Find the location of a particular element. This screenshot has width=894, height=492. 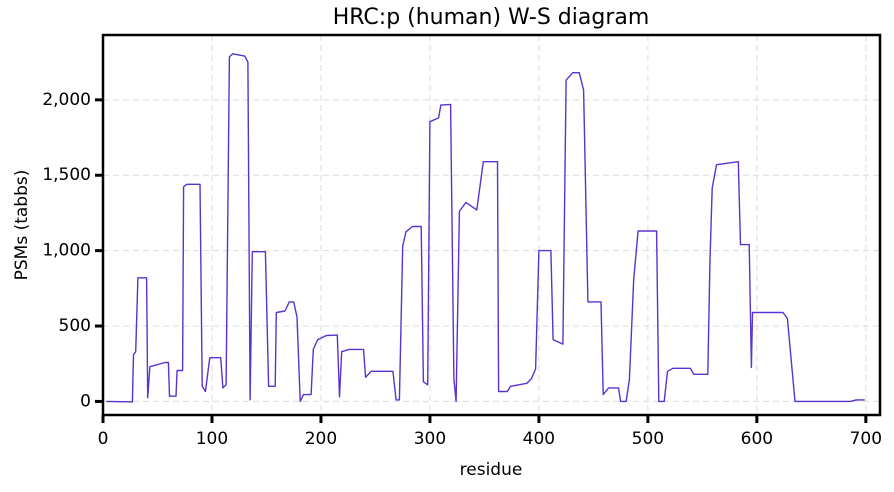

y-tick-label: 2,000 is located at coordinates (66, 100).